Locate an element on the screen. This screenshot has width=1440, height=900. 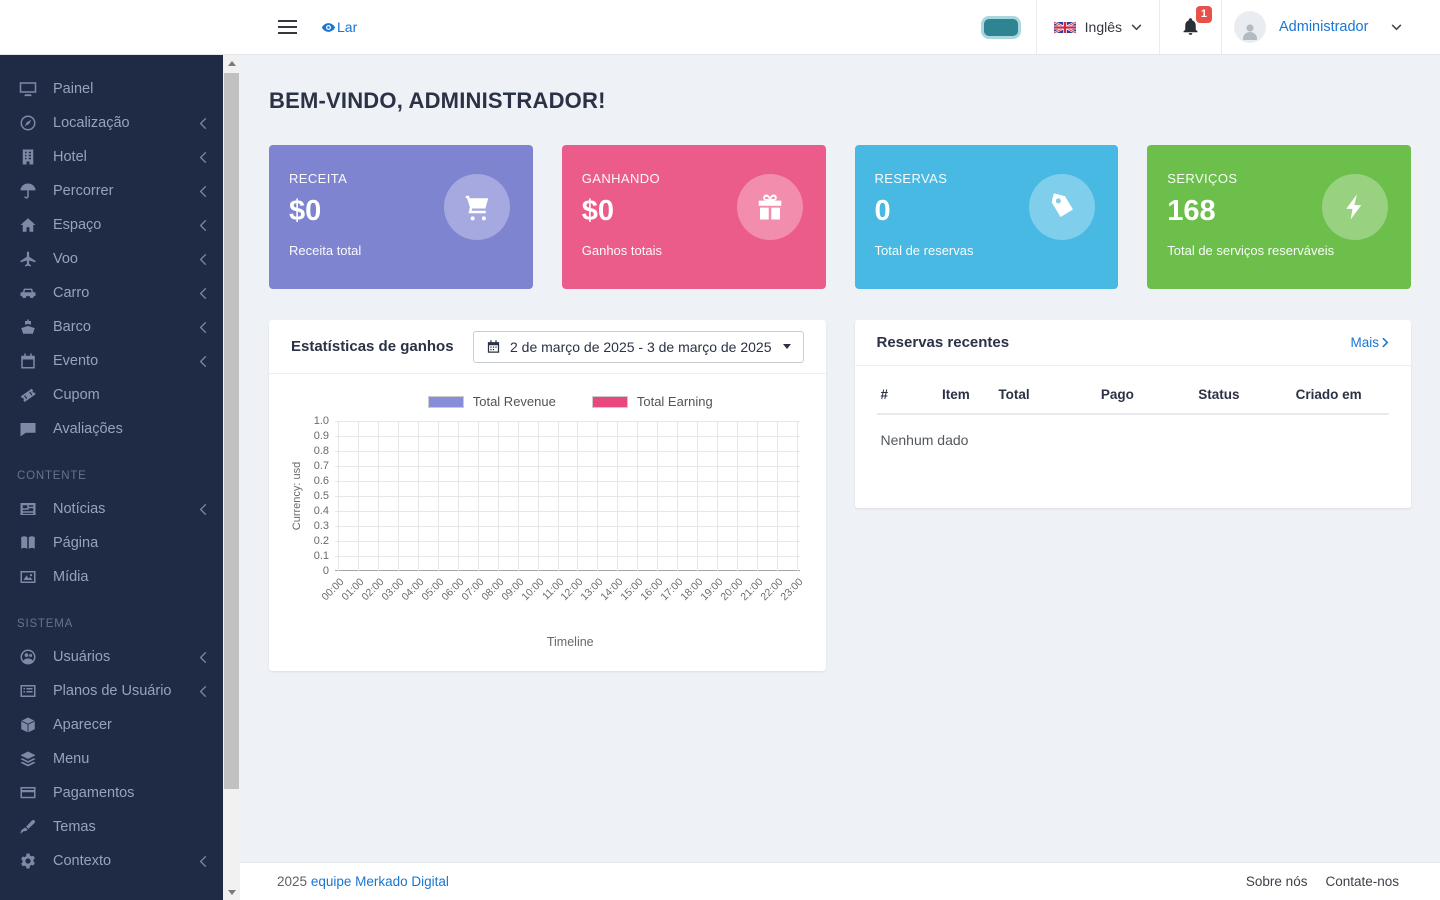
sidebar-item-carro: Carro is located at coordinates (111, 293).